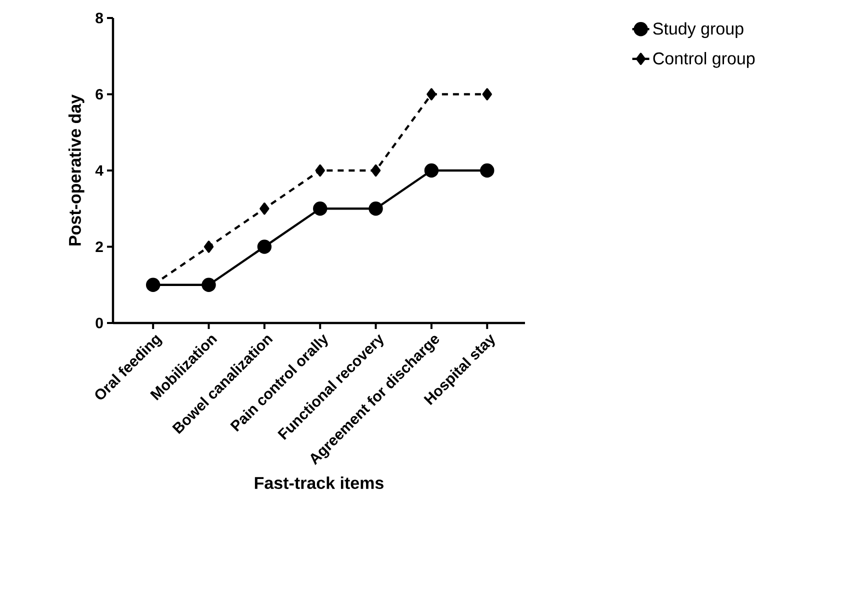  Describe the element at coordinates (319, 483) in the screenshot. I see `x-axis-title: Fast-track items` at that location.